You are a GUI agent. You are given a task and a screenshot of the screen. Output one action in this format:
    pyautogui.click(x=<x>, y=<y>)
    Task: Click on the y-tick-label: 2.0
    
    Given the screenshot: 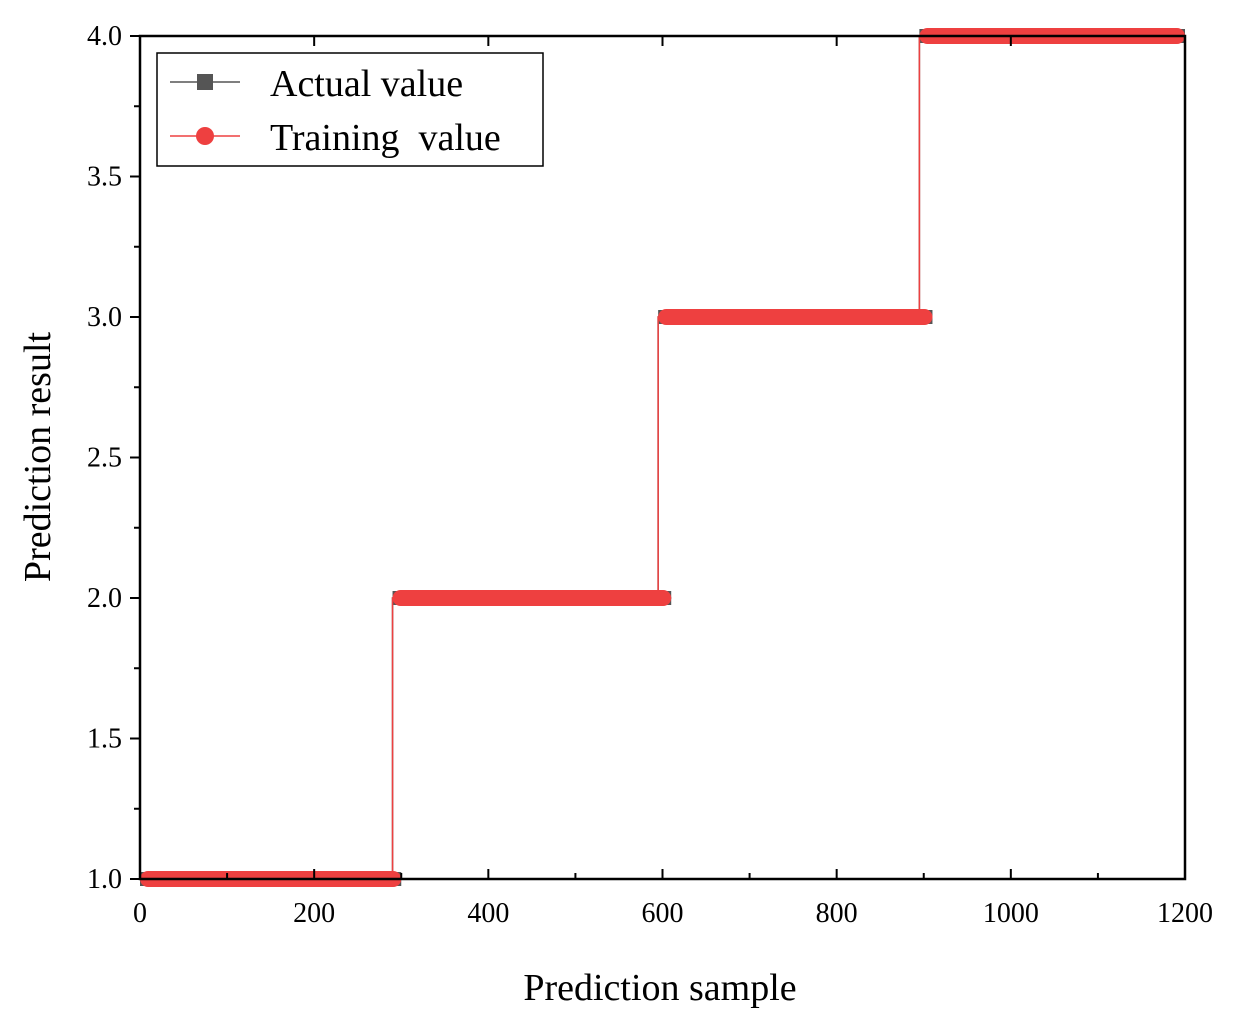 What is the action you would take?
    pyautogui.click(x=104, y=598)
    